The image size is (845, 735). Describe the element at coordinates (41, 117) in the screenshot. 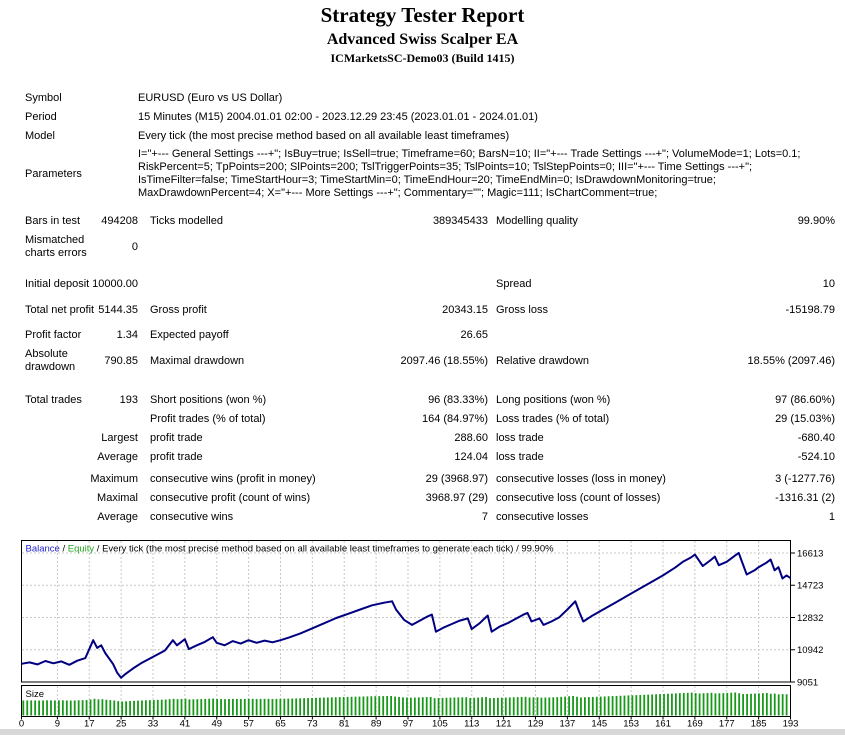

I see `period-label: Period` at that location.